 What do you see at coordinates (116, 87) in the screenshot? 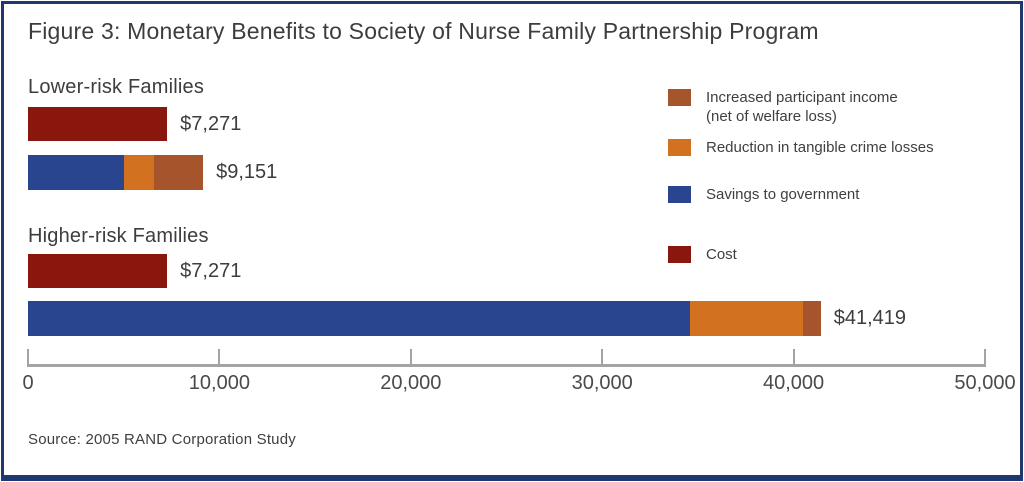
I see `group-label-lower-risk: Lower-risk Families` at bounding box center [116, 87].